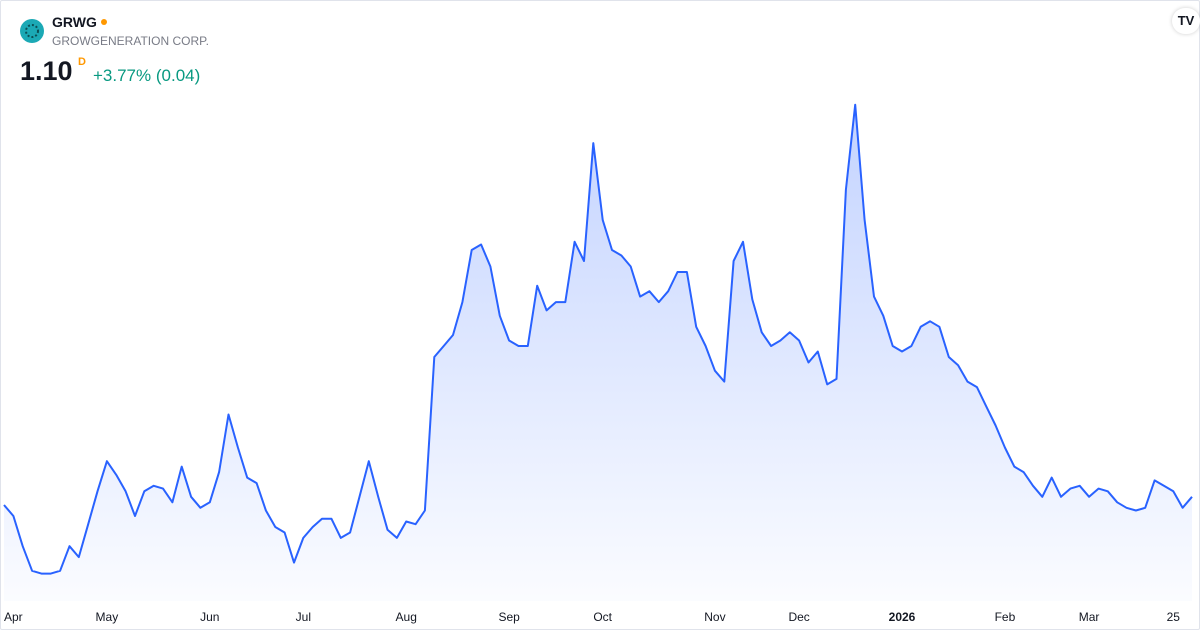 This screenshot has width=1200, height=630. What do you see at coordinates (103, 22) in the screenshot?
I see `status-dot` at bounding box center [103, 22].